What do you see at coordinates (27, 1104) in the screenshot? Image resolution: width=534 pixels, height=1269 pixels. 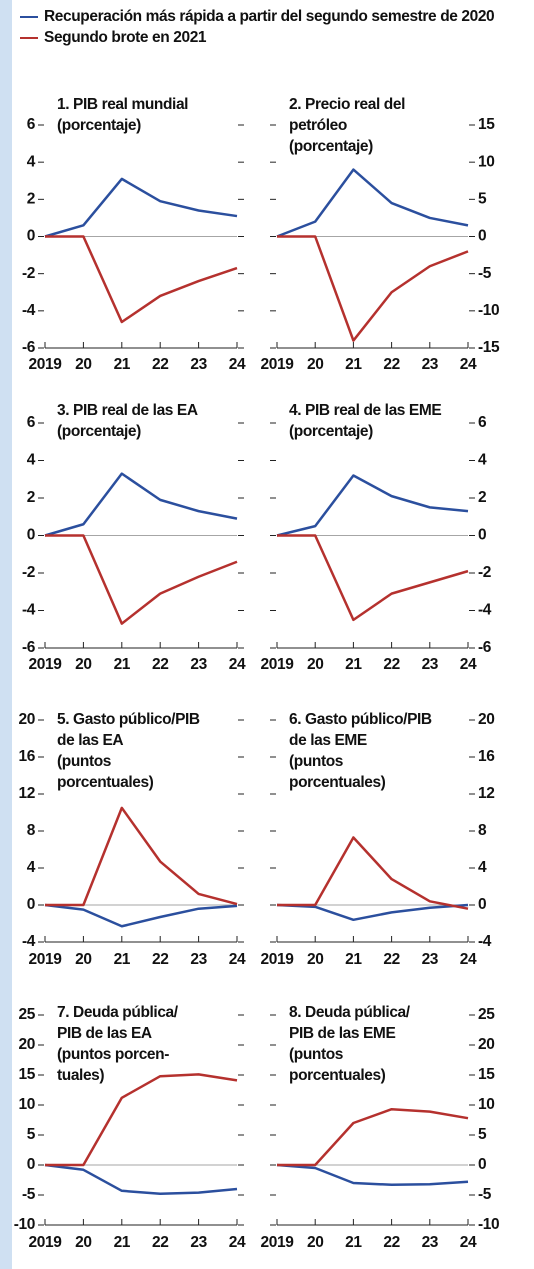 I see `y-tick-label: 10` at bounding box center [27, 1104].